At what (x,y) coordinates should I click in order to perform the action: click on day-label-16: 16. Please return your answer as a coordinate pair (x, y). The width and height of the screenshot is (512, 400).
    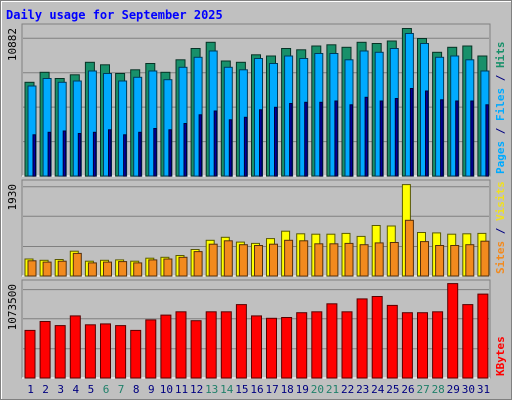
    Looking at the image, I should click on (256, 389).